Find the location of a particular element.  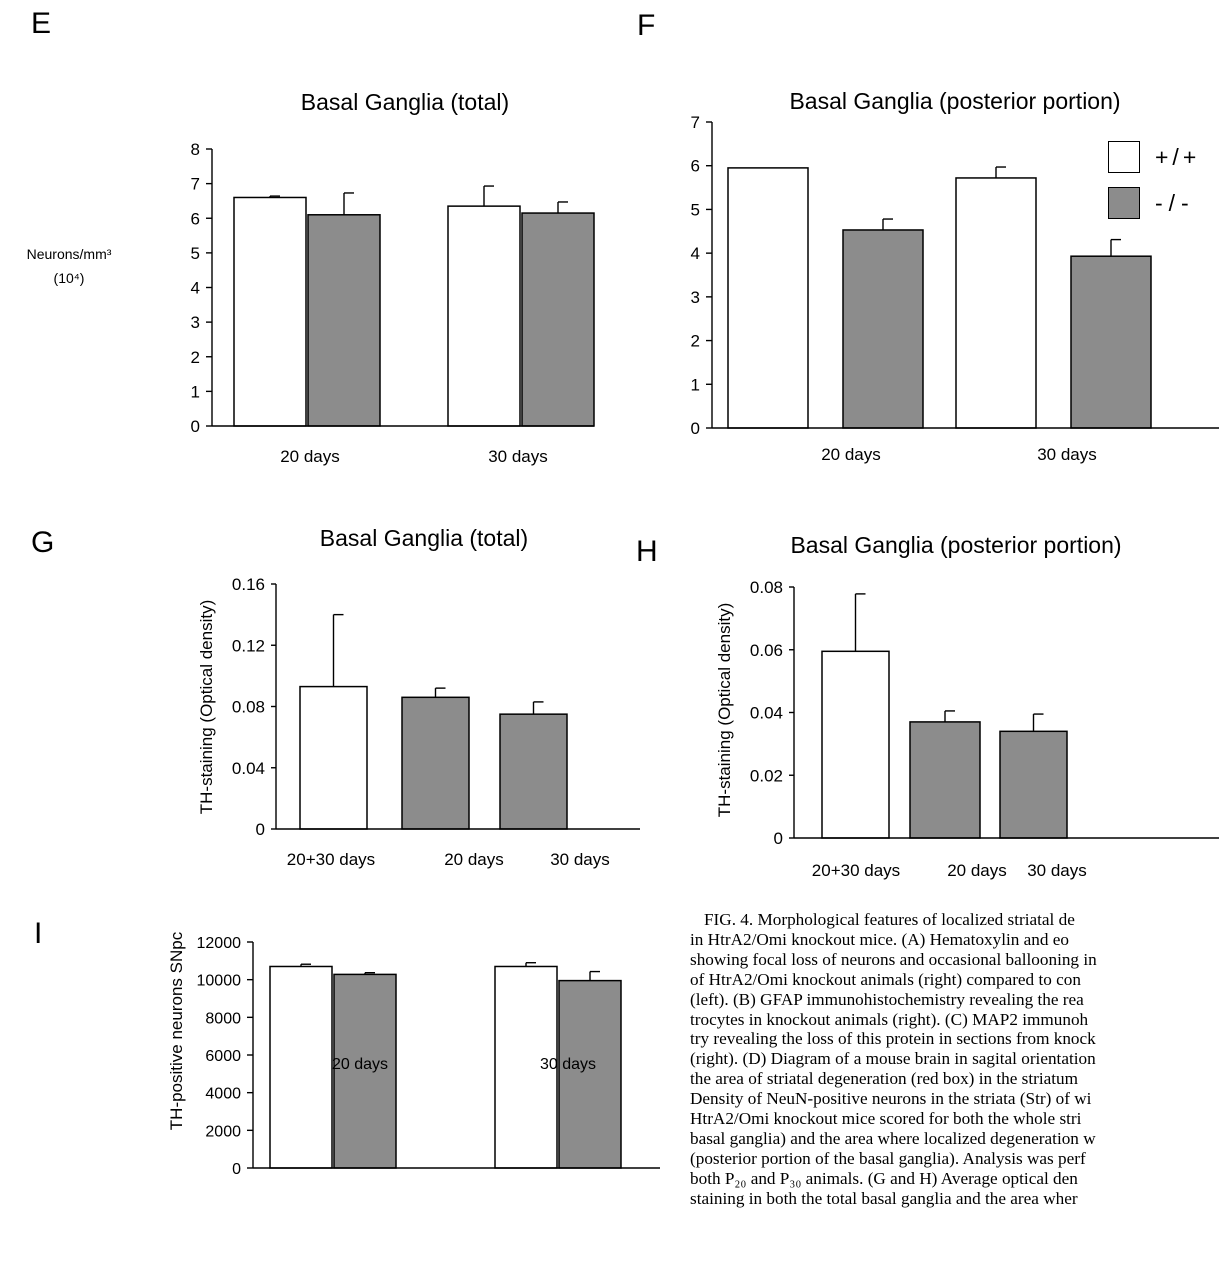

legend-swatch-knockout is located at coordinates (1124, 203).